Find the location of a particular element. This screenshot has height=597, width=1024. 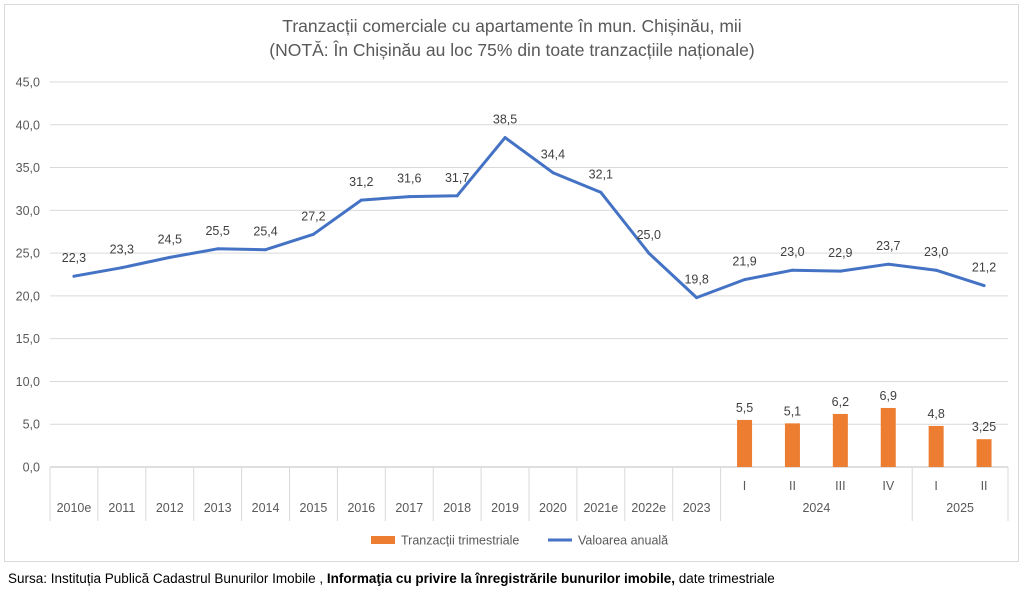

y-tick-label: 0,0 is located at coordinates (31, 468).